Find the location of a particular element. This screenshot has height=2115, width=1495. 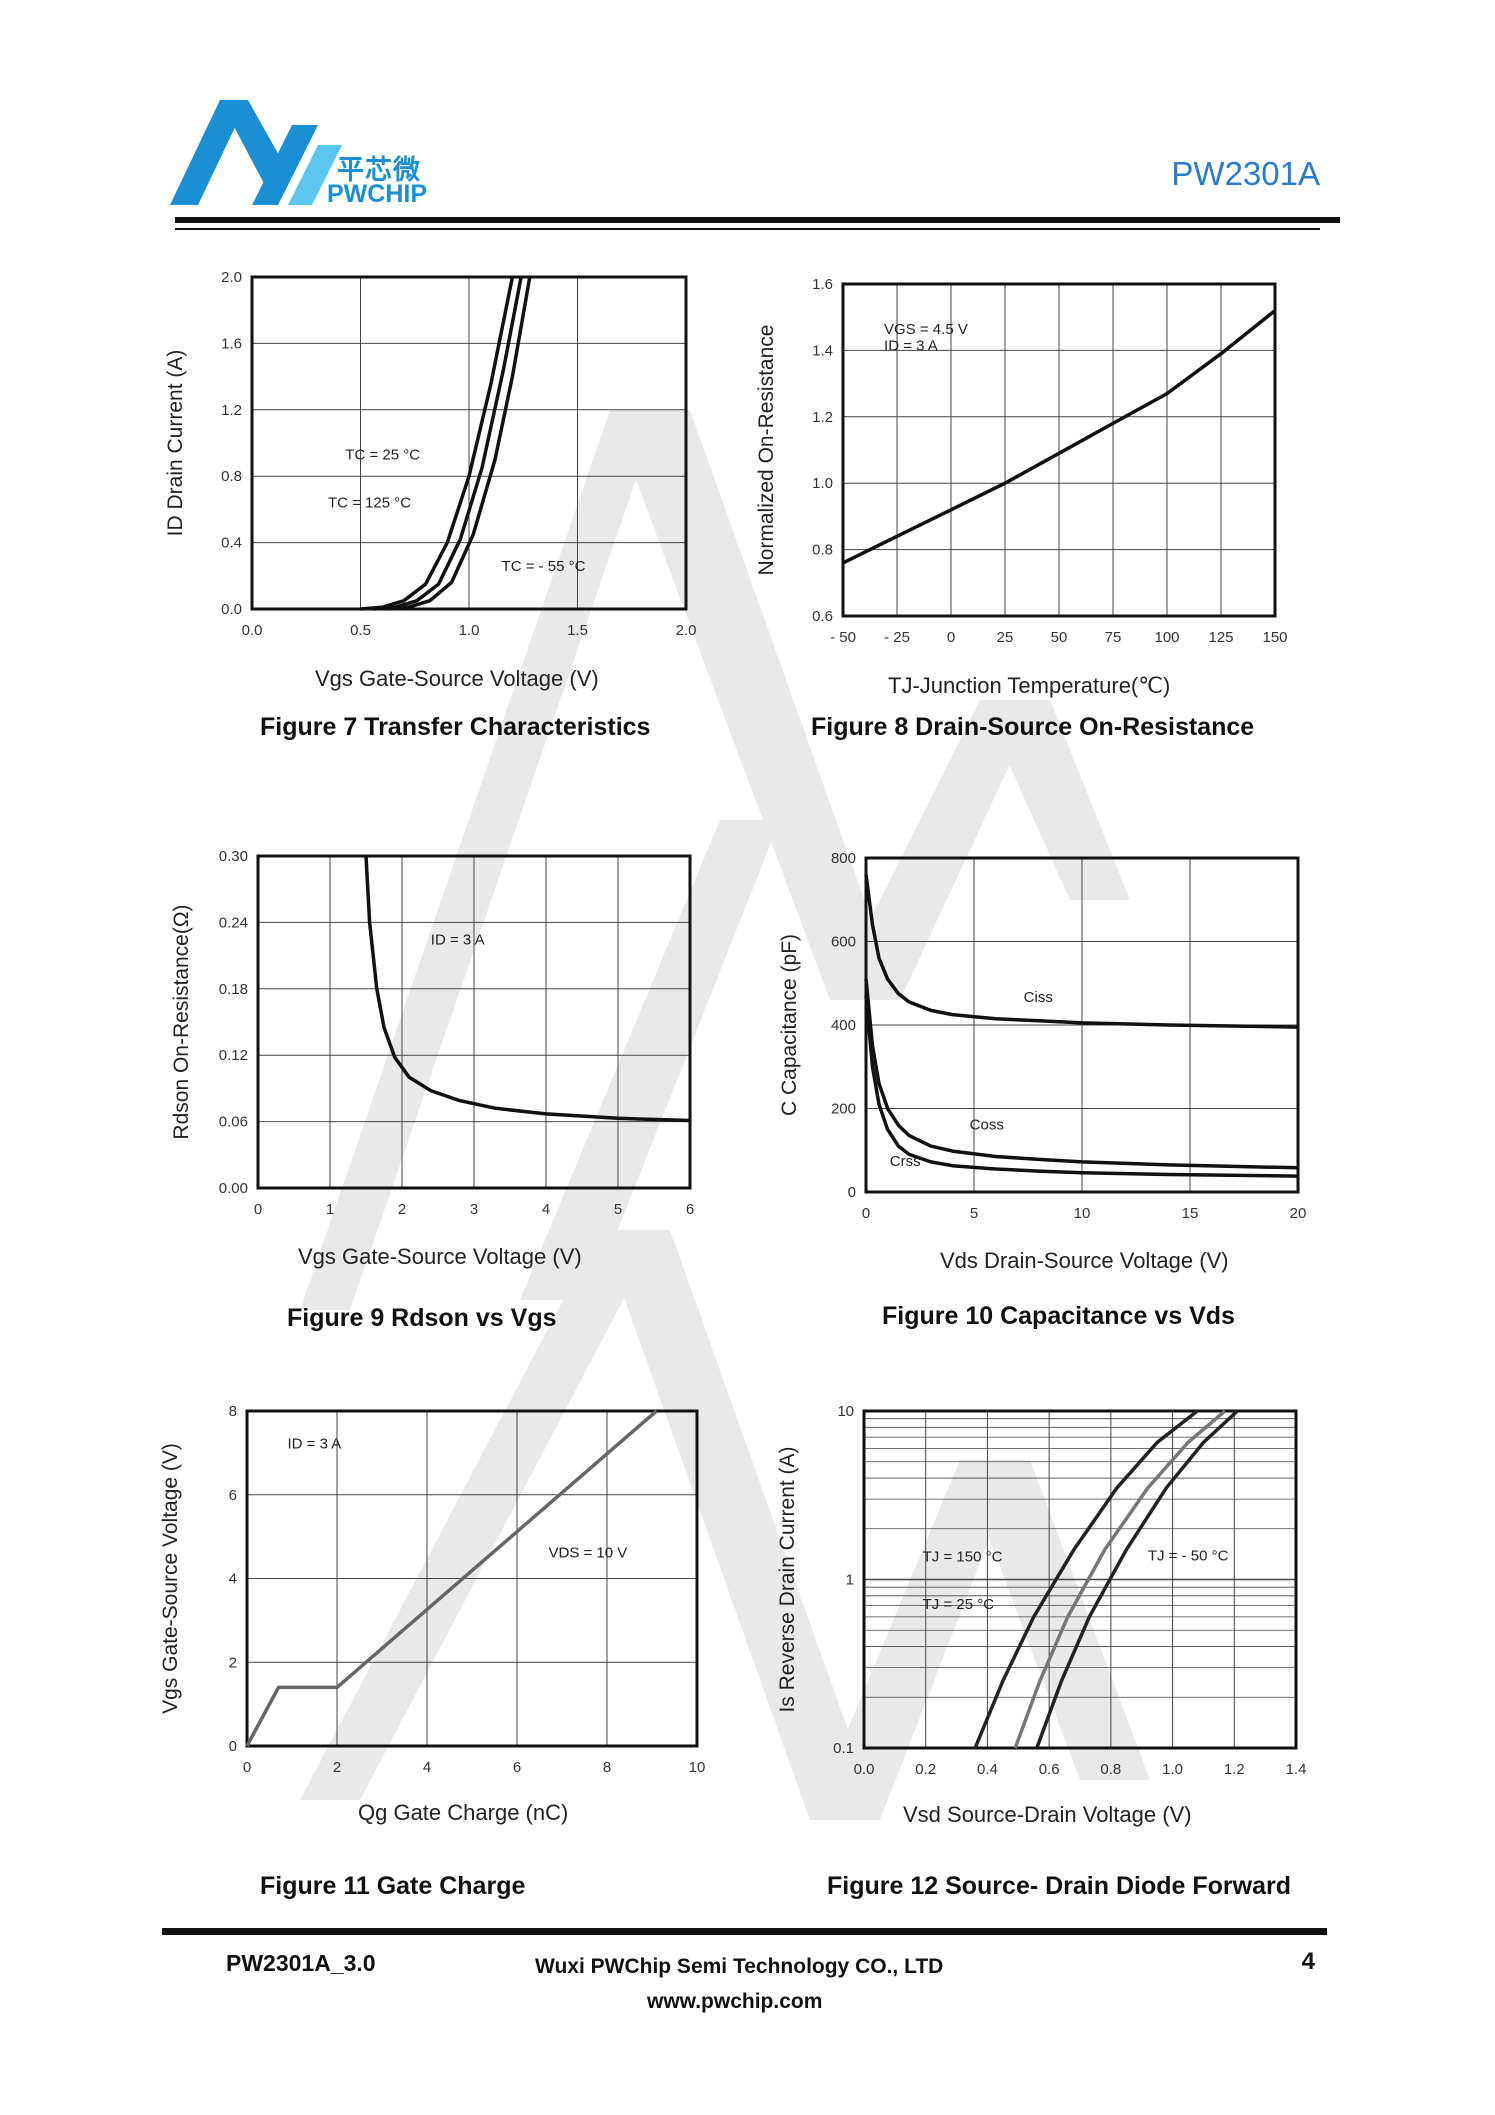

fig7-y-tick-label: 1.6 is located at coordinates (231, 343).